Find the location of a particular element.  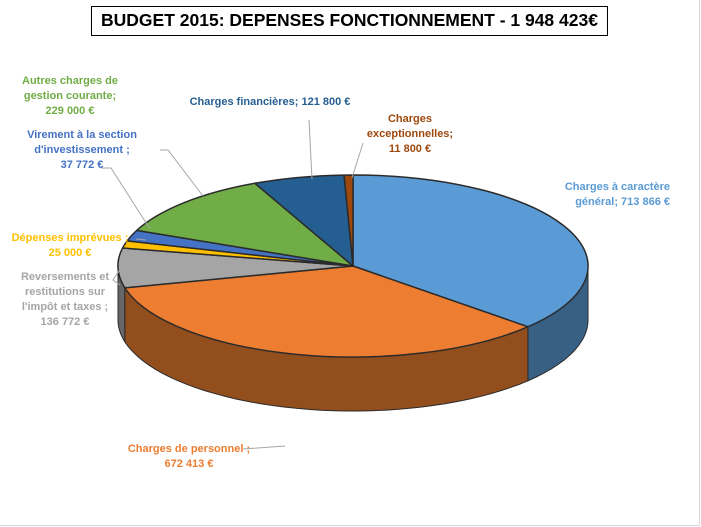

data-label-line: Charges financières; 121 800 € is located at coordinates (270, 102).